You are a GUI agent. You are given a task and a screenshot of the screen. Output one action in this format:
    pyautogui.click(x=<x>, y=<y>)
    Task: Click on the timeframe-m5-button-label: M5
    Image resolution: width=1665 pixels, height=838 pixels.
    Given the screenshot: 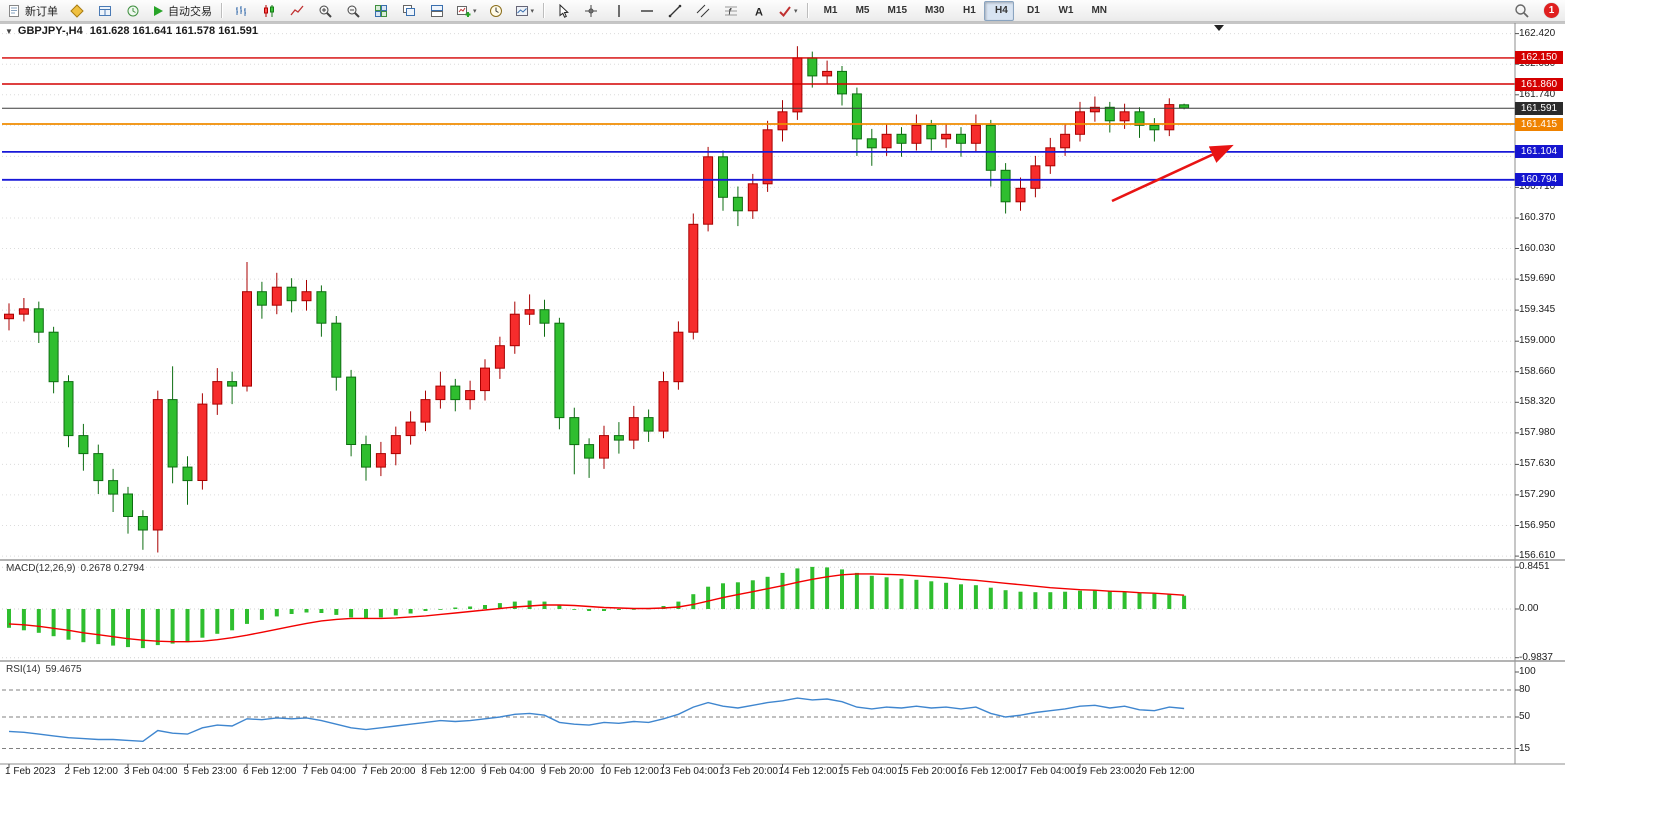 What is the action you would take?
    pyautogui.click(x=862, y=10)
    